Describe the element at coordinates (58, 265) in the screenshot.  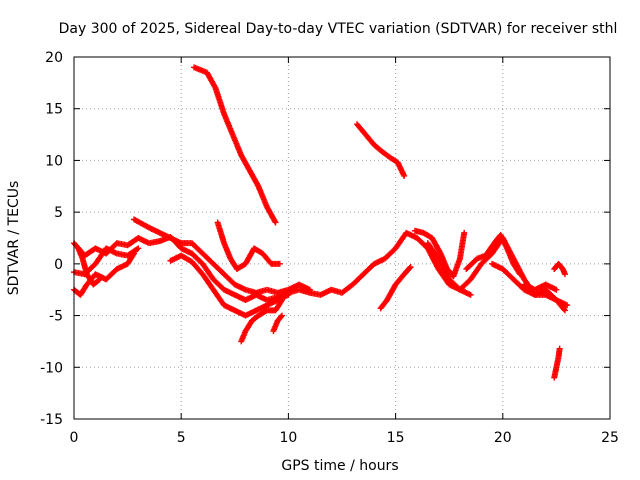
I see `y-tick-label: 0` at that location.